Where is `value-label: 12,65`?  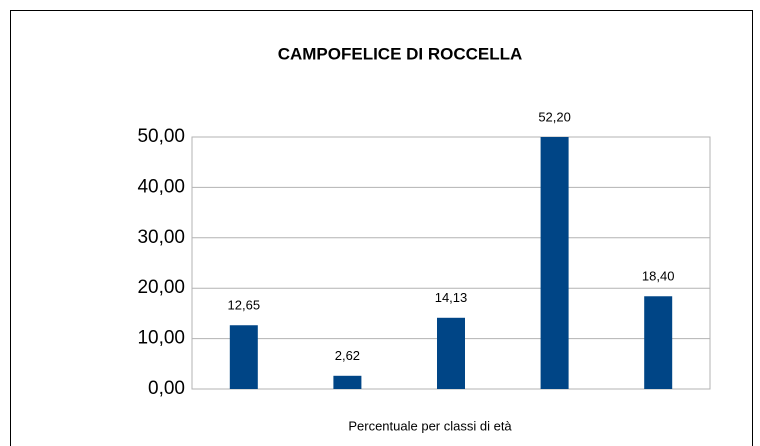 value-label: 12,65 is located at coordinates (244, 305).